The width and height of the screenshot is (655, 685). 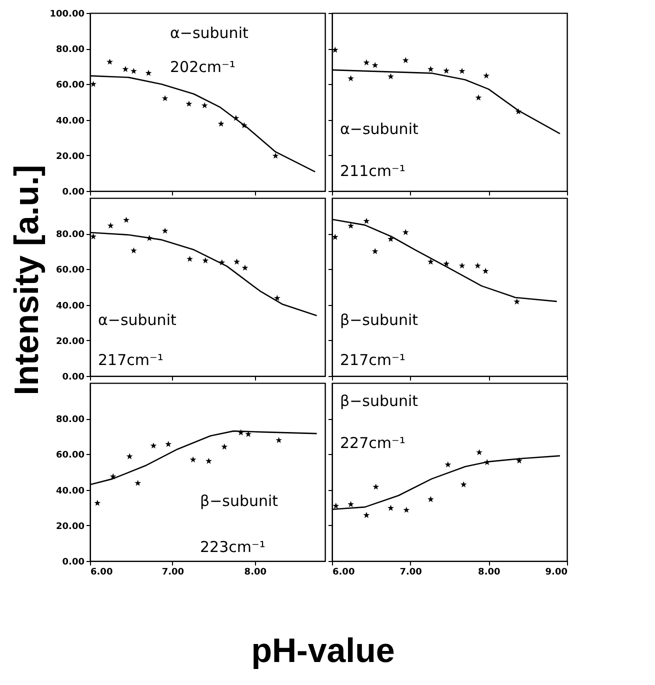 I want to click on annotation: 211cm⁻¹, so click(x=373, y=171).